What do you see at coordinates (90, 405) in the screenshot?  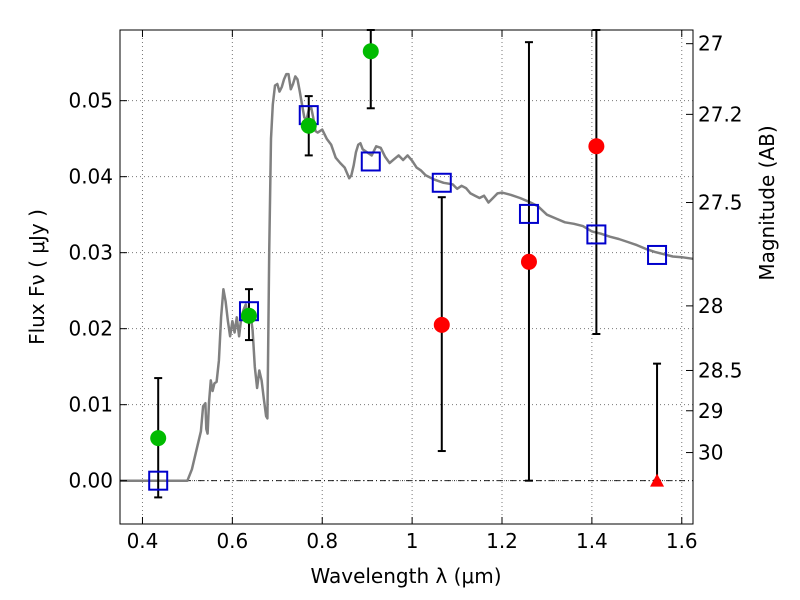 I see `y-tick-label: 0.01` at bounding box center [90, 405].